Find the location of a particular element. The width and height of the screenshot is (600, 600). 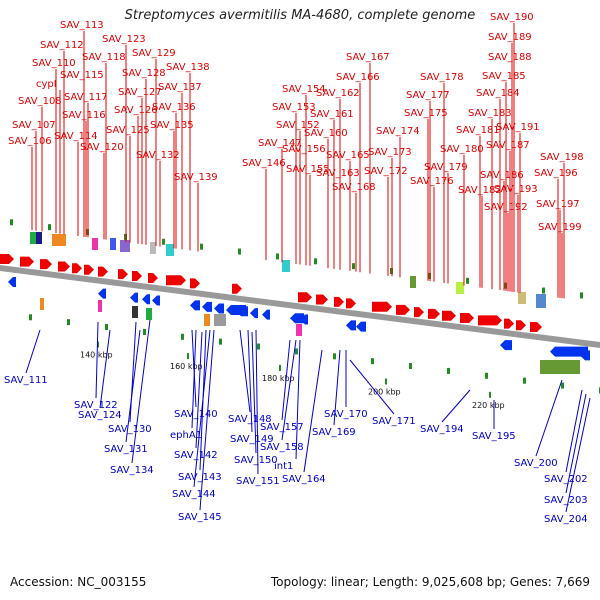

bottom-gene-label: SAV_203 is located at coordinates (566, 500).